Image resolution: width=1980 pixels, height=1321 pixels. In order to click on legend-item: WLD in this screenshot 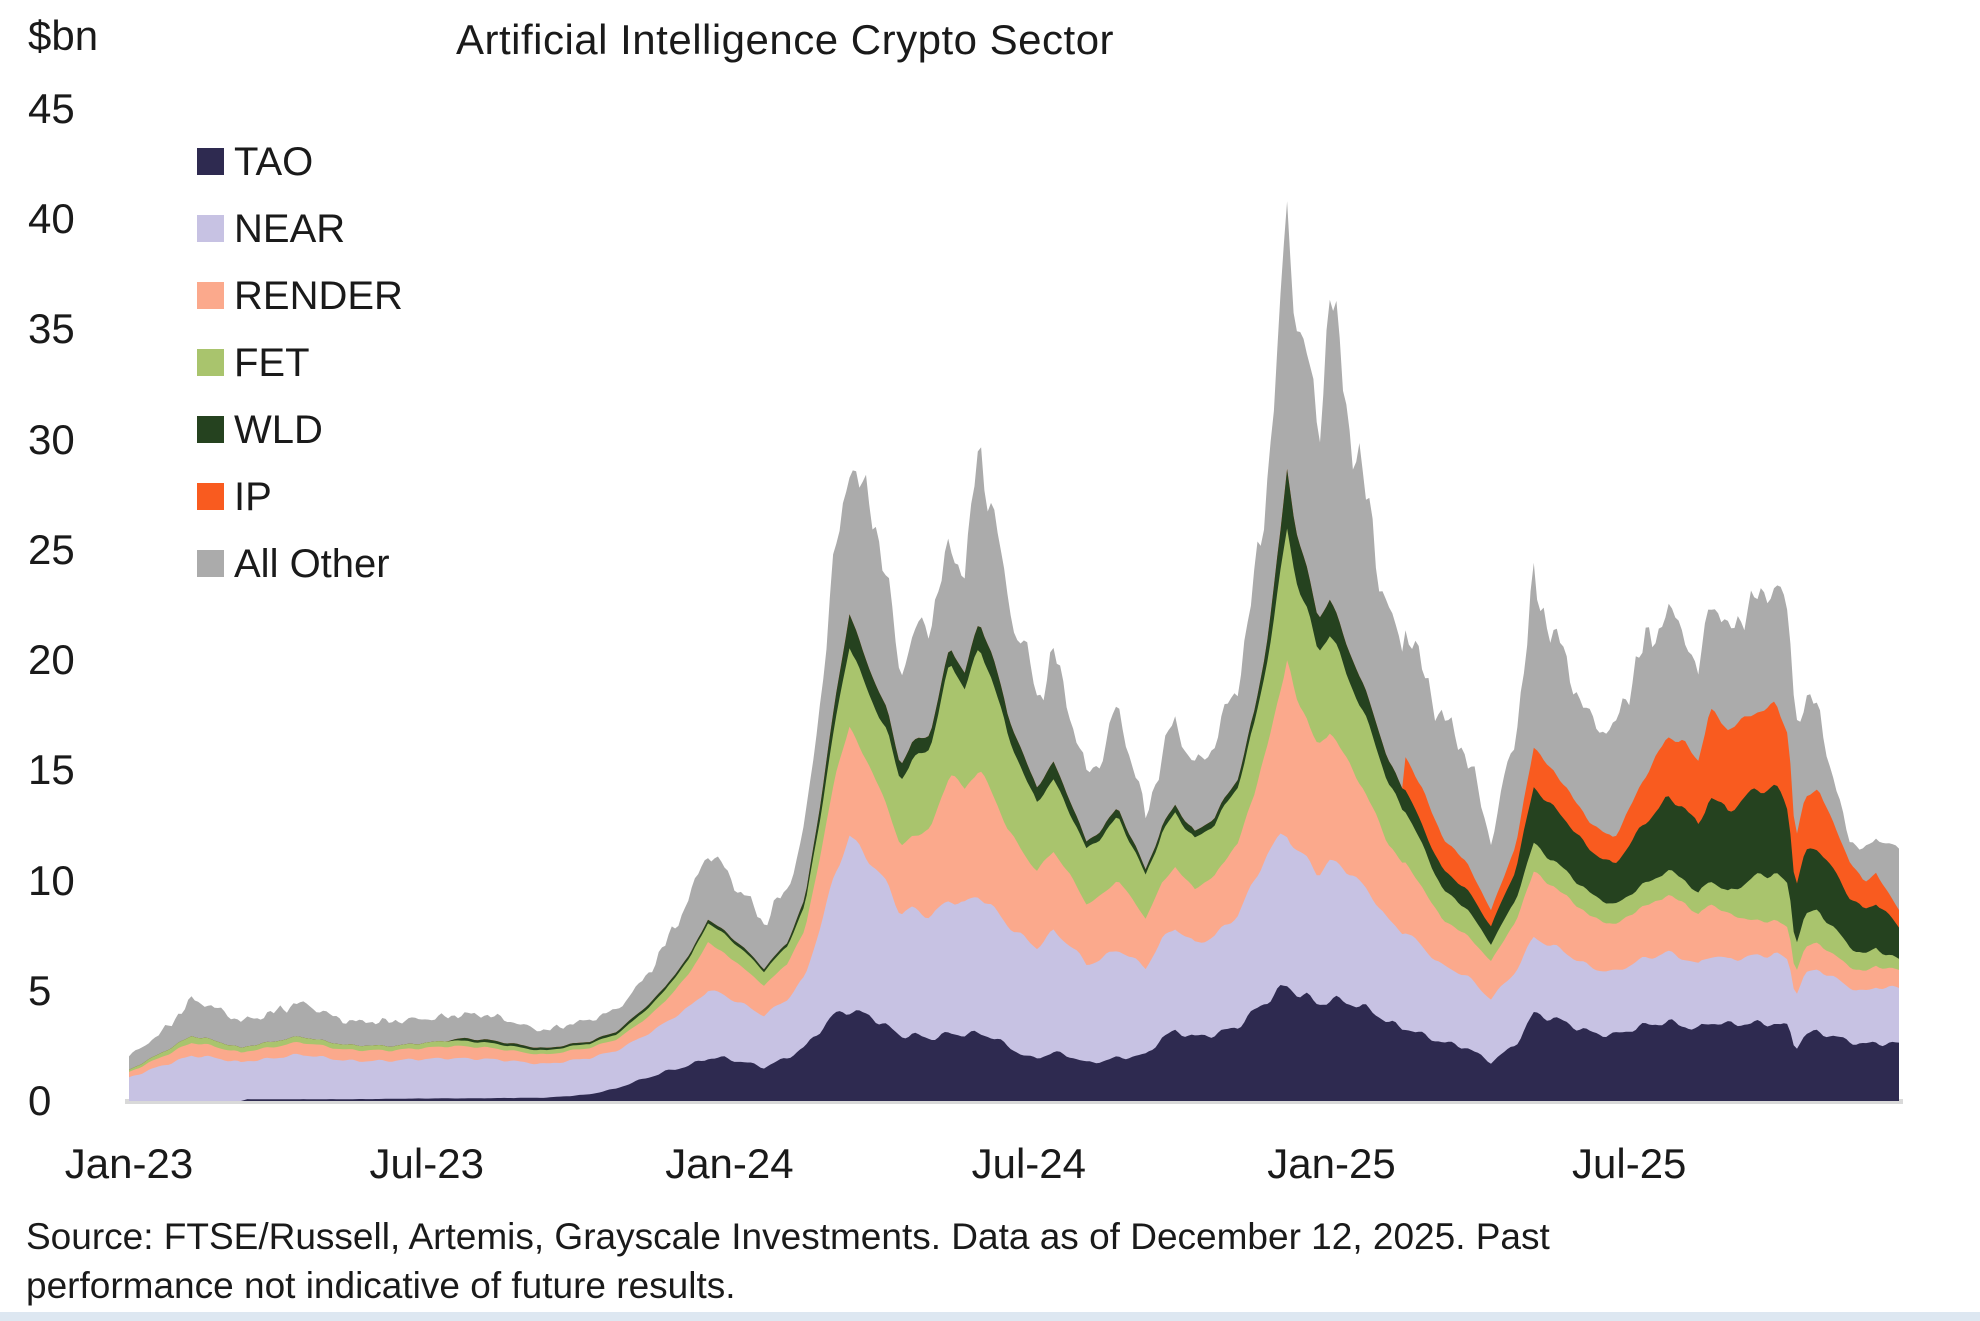, I will do `click(300, 429)`.